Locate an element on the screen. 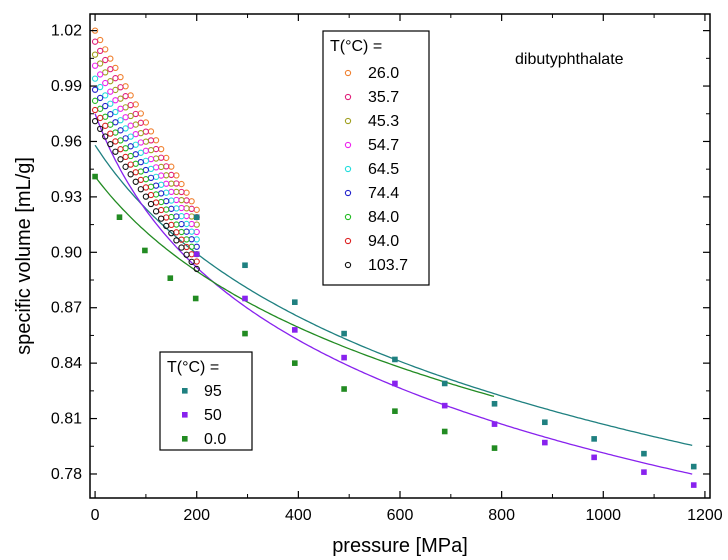 This screenshot has width=728, height=560. legend-entry: 95 is located at coordinates (213, 391).